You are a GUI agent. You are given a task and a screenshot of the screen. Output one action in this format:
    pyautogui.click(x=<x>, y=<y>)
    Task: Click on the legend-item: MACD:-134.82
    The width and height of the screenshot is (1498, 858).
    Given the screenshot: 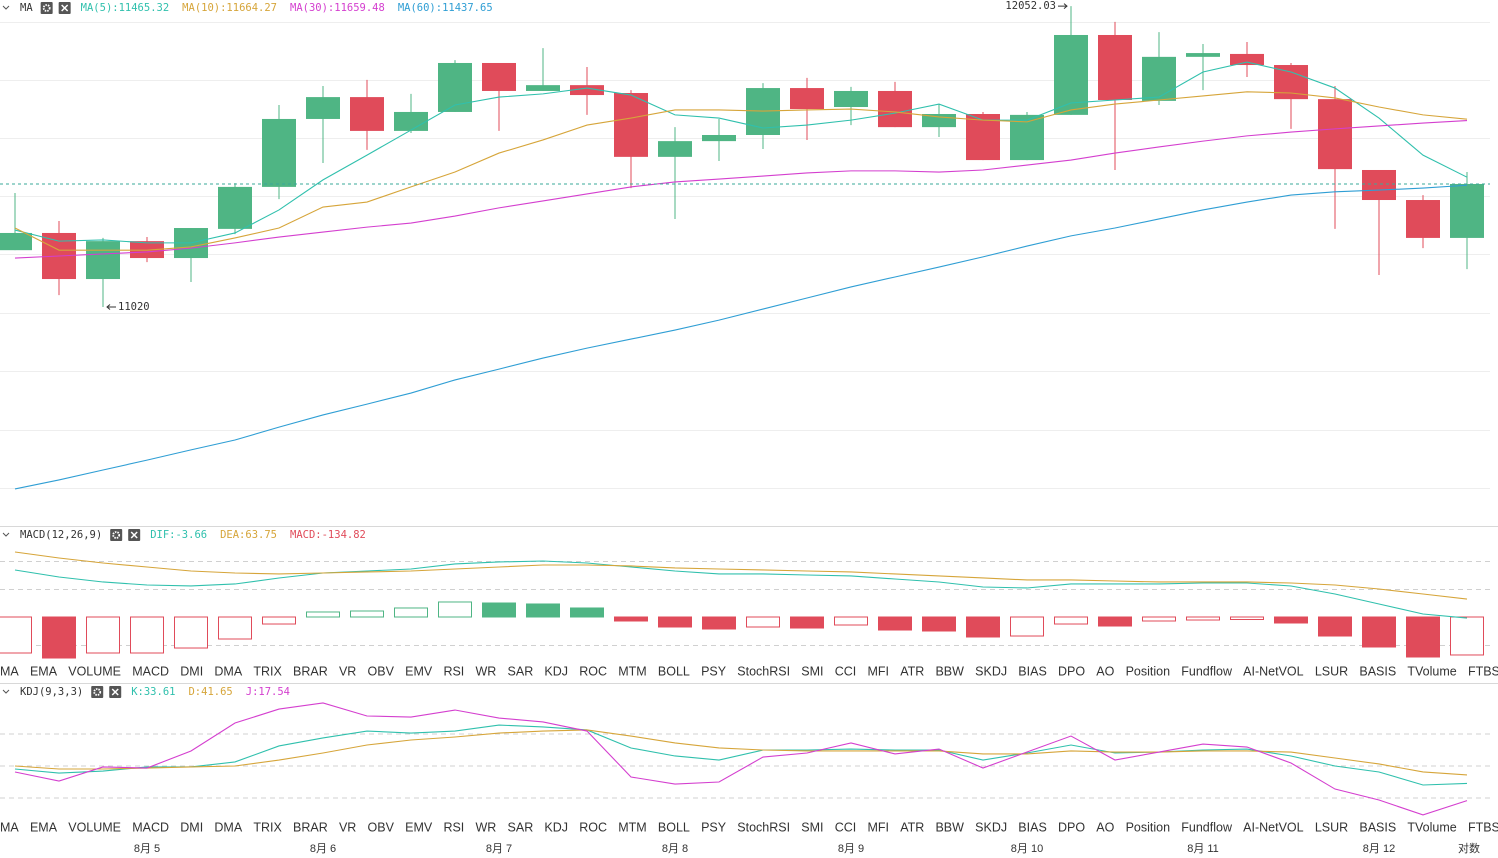 What is the action you would take?
    pyautogui.click(x=328, y=535)
    